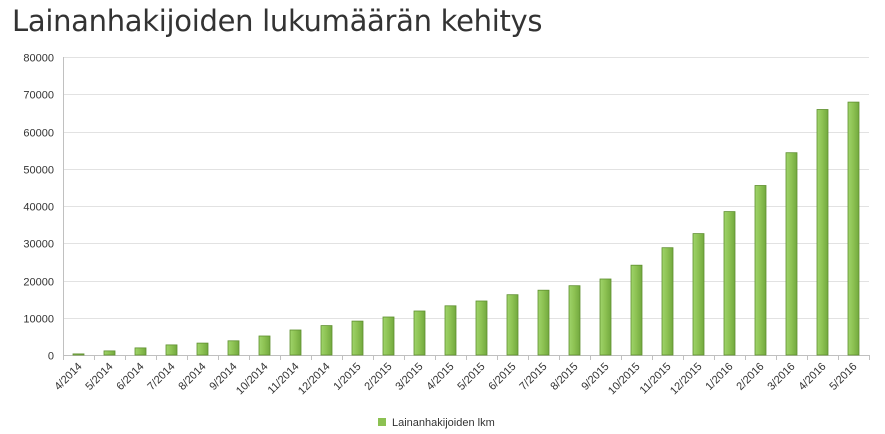 This screenshot has width=885, height=434. What do you see at coordinates (171, 350) in the screenshot?
I see `bar-7/2014` at bounding box center [171, 350].